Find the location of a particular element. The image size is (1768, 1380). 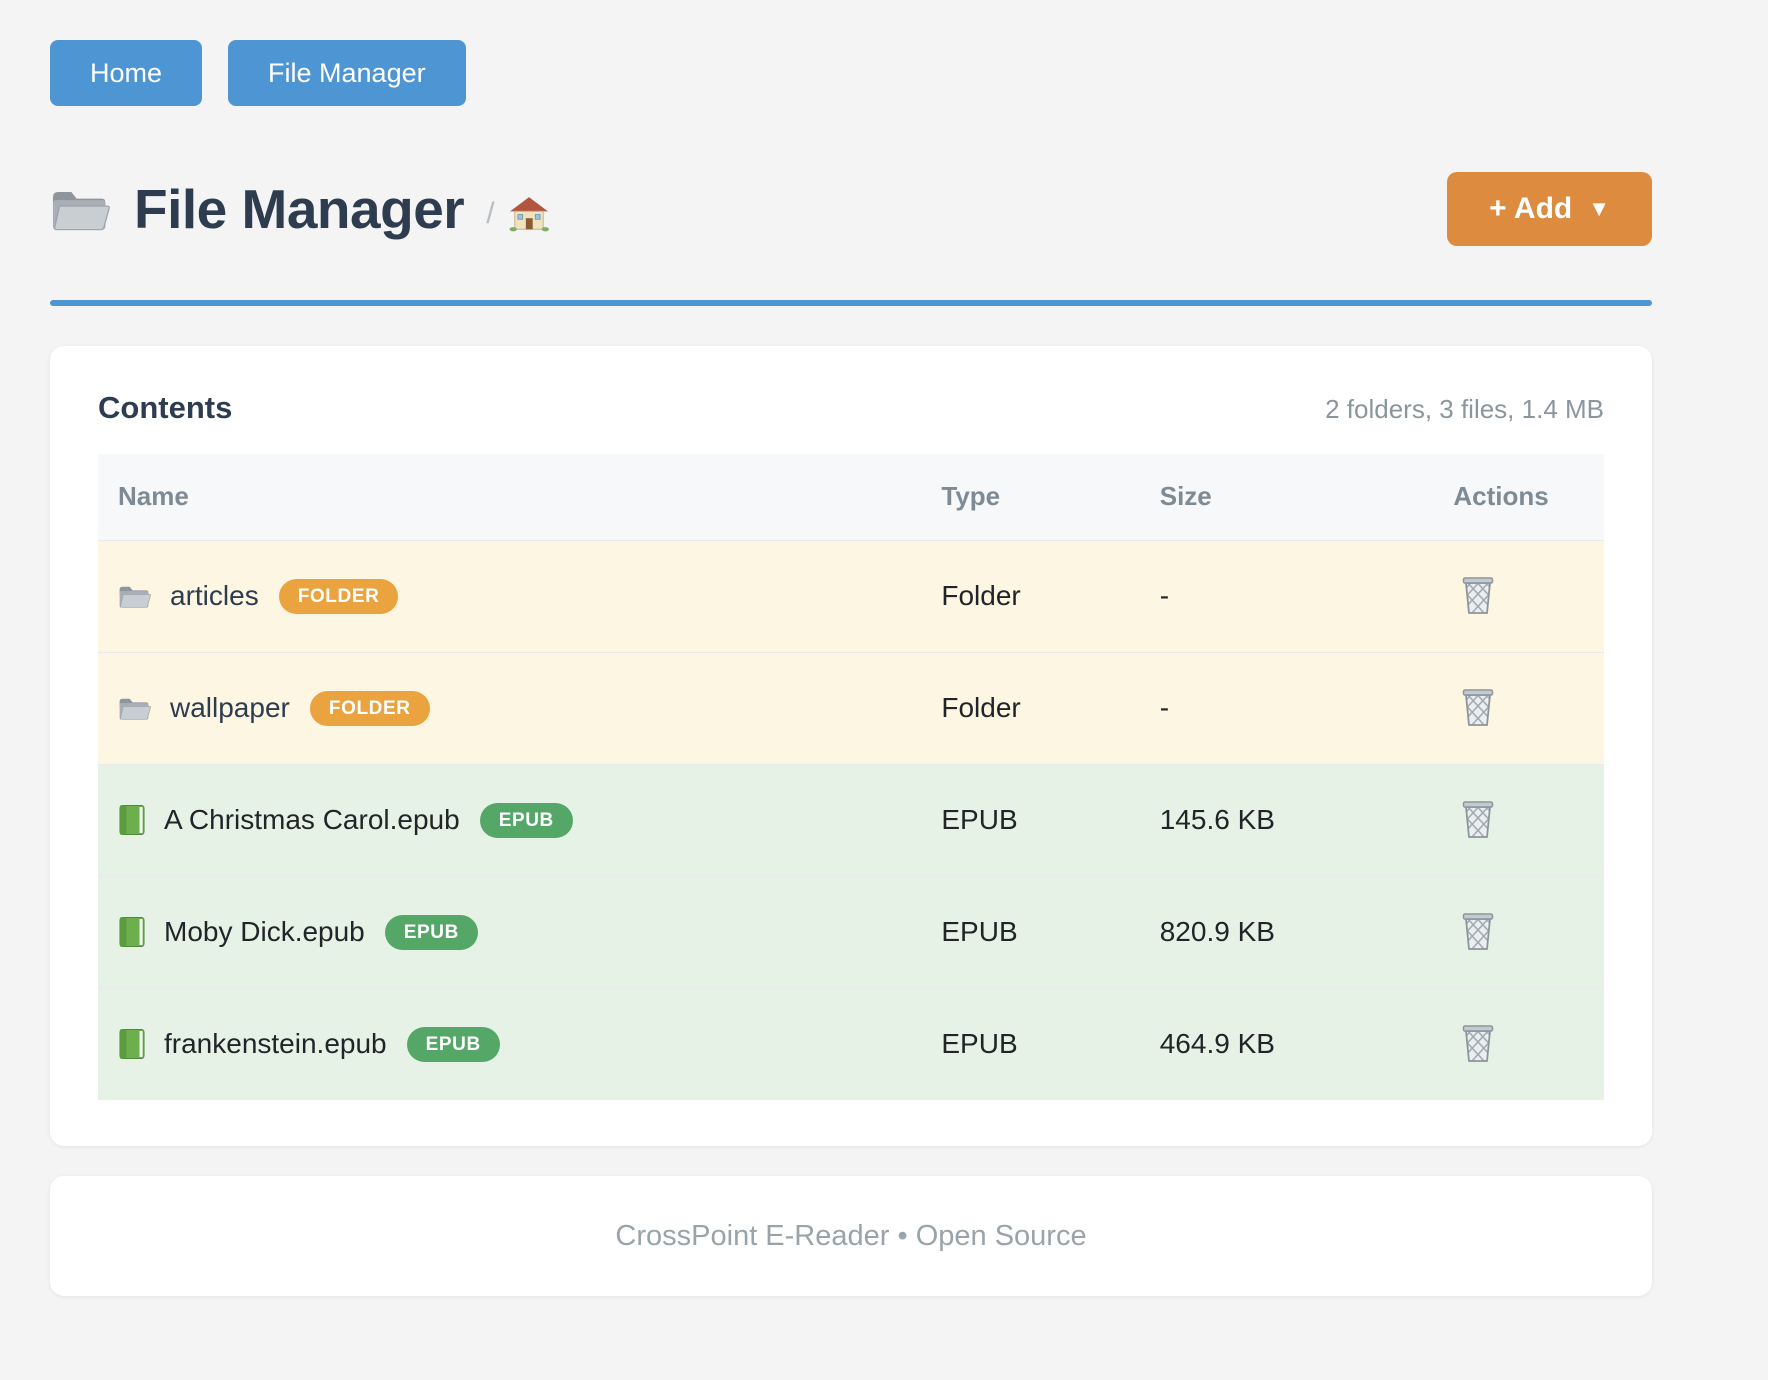

contents-card-header: Contents 2 folders, 3 files, 1.4 MB is located at coordinates (851, 408).